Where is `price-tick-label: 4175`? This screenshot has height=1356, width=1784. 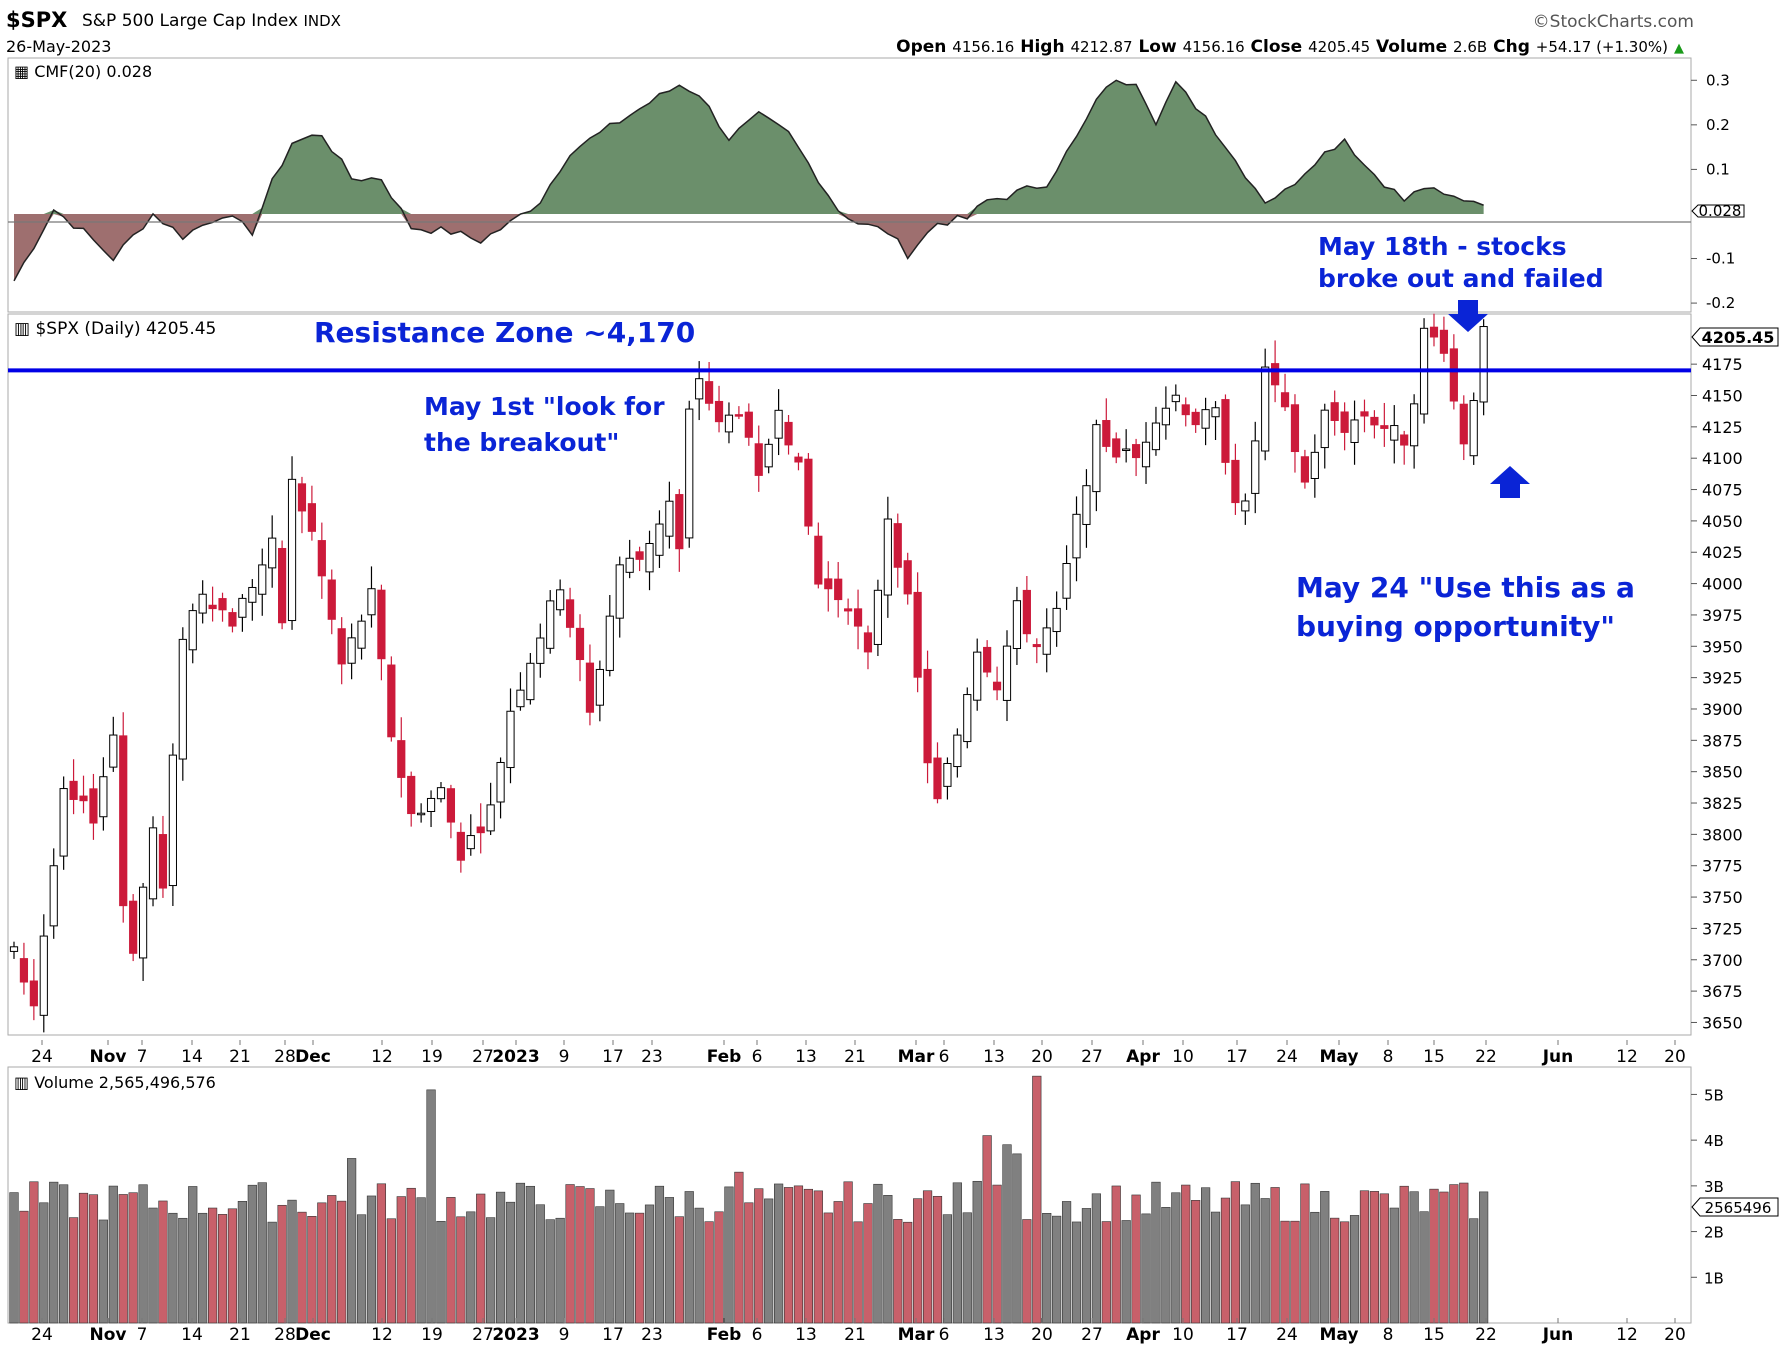
price-tick-label: 4175 is located at coordinates (1722, 364).